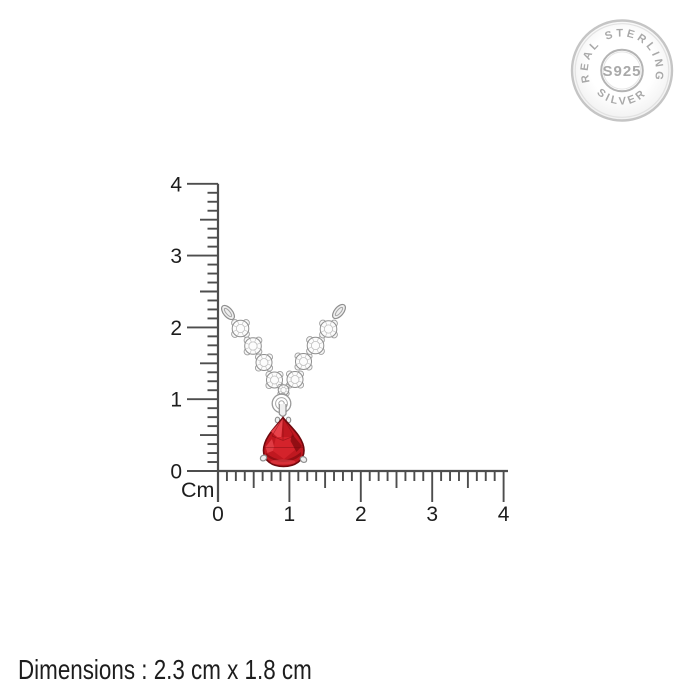  What do you see at coordinates (218, 514) in the screenshot?
I see `h-tick-label: 0` at bounding box center [218, 514].